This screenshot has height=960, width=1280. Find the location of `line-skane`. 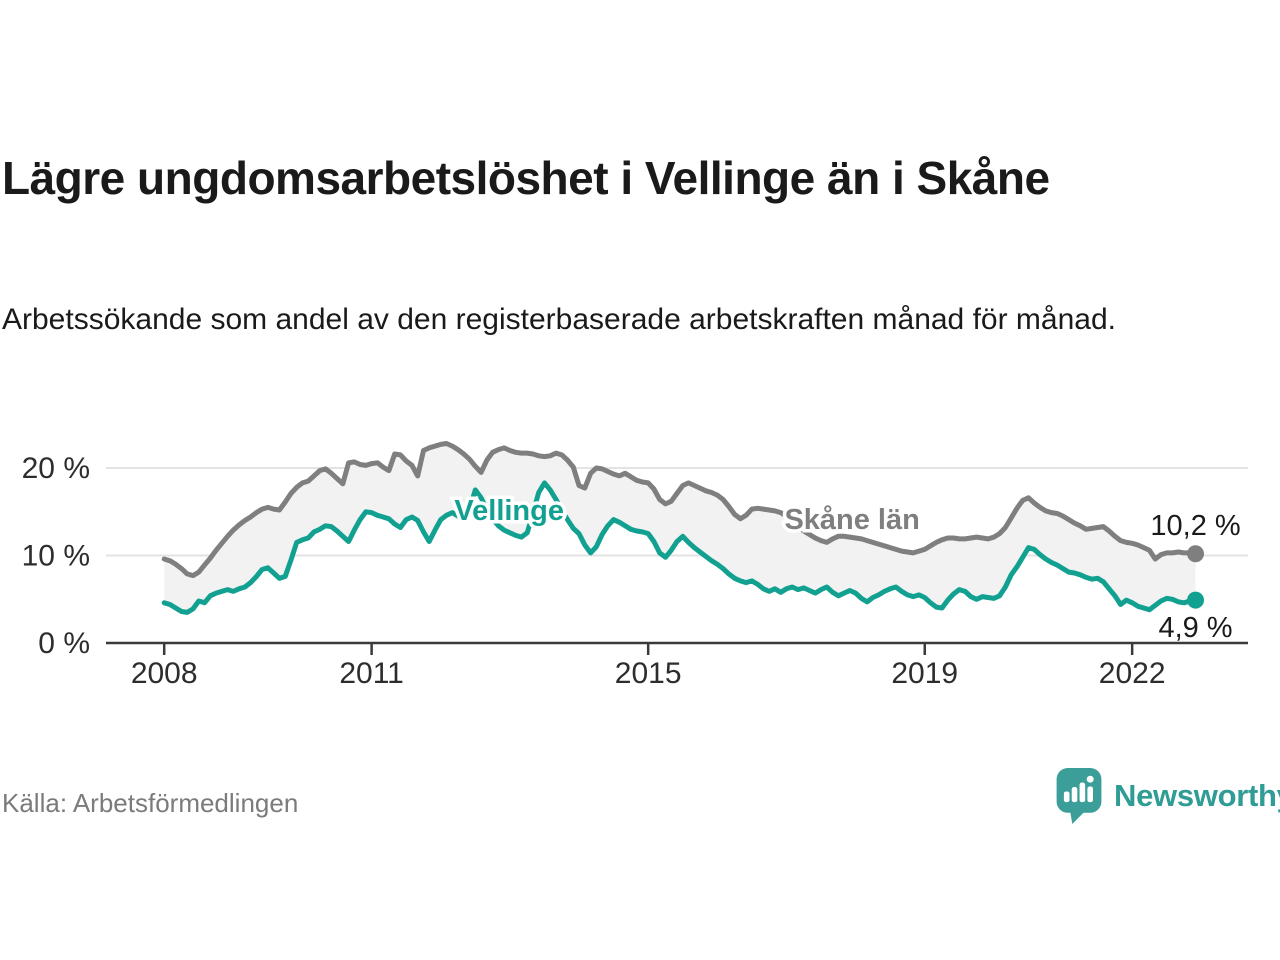

line-skane is located at coordinates (679, 510).